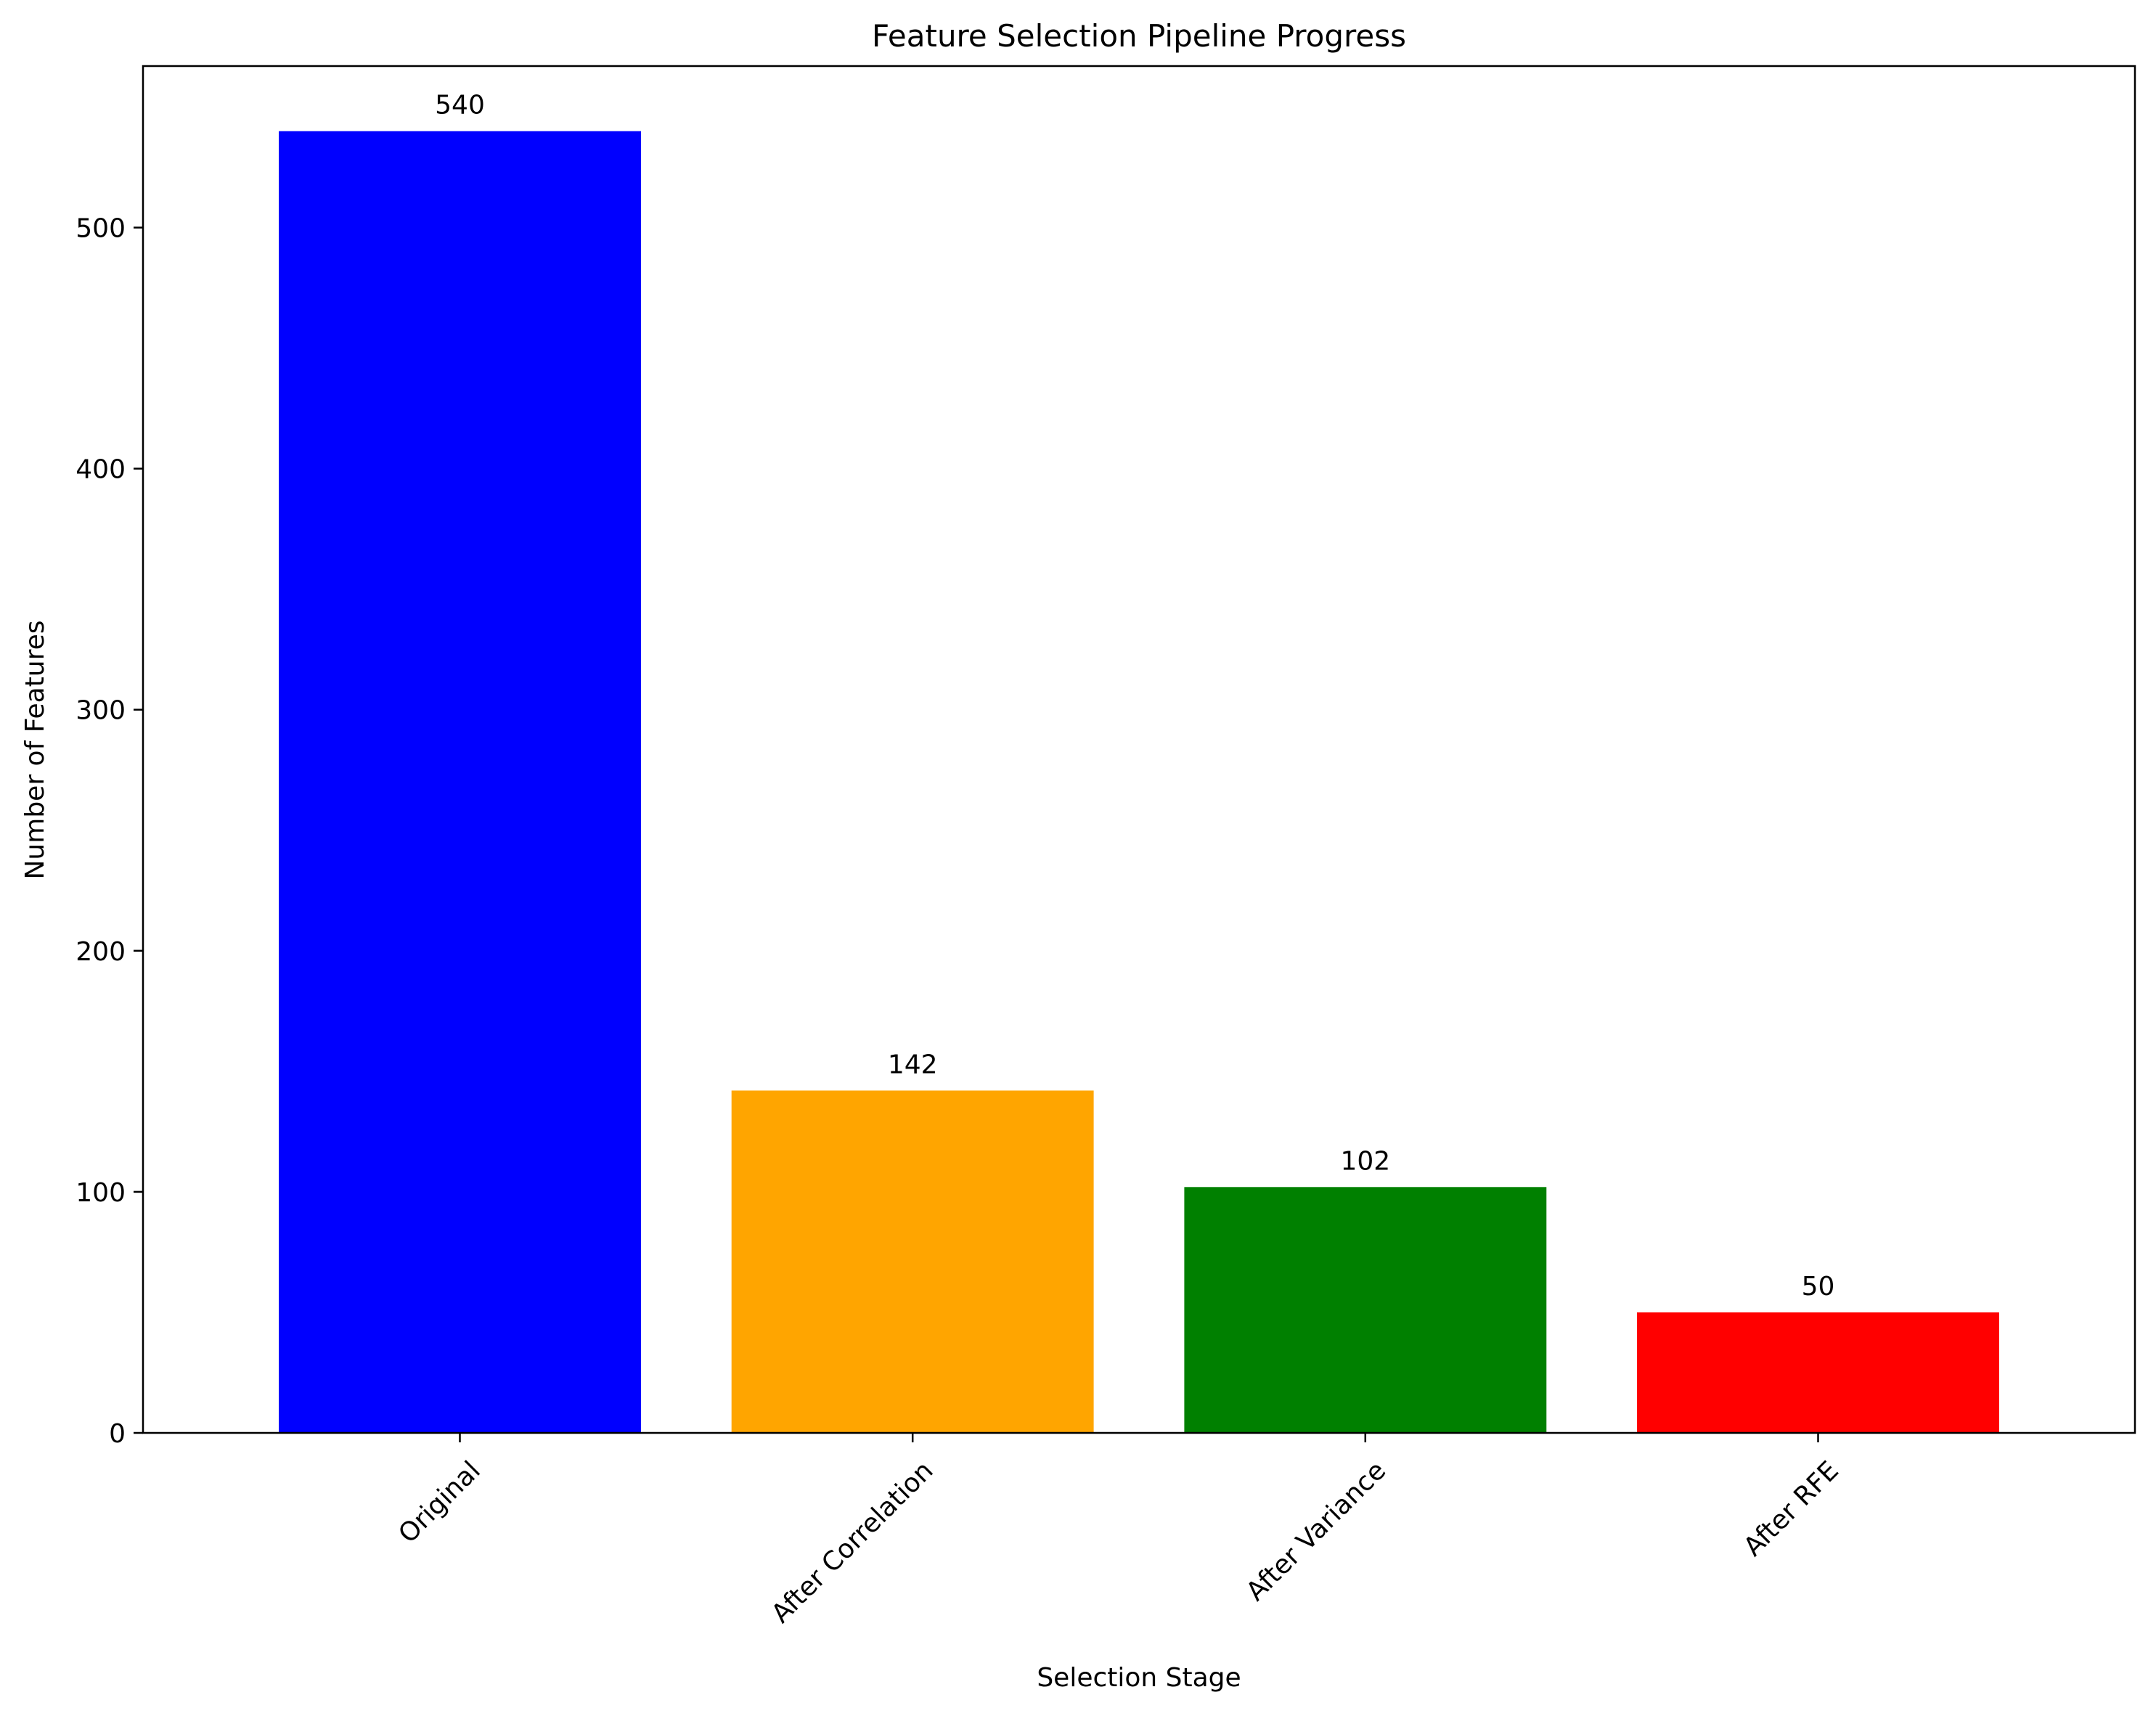 The image size is (2156, 1716). Describe the element at coordinates (1139, 36) in the screenshot. I see `chart-title: Feature Selection Pipeline Progress` at that location.